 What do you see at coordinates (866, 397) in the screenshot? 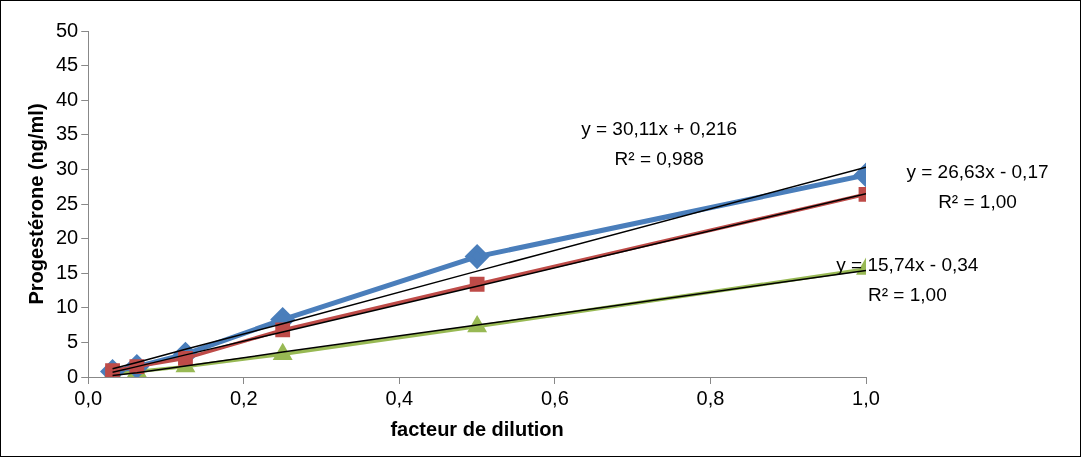
I see `x-tick-label: 1,0` at bounding box center [866, 397].